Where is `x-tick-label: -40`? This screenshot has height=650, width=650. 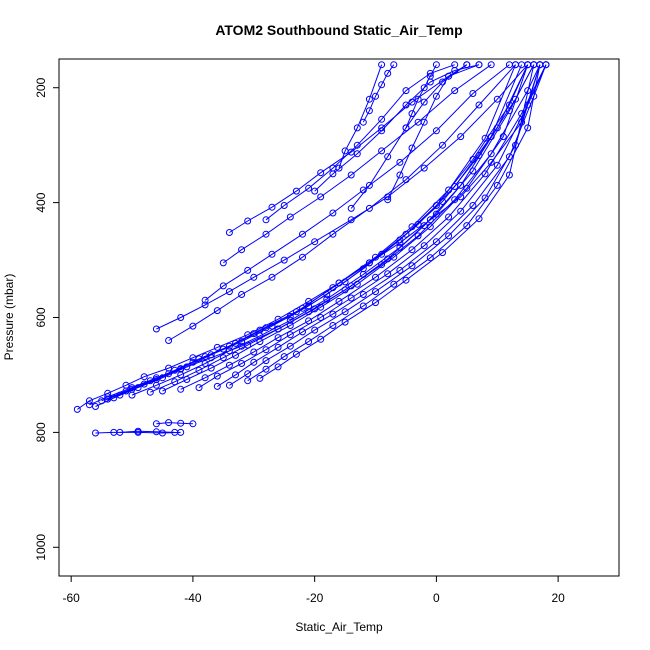 x-tick-label: -40 is located at coordinates (193, 598).